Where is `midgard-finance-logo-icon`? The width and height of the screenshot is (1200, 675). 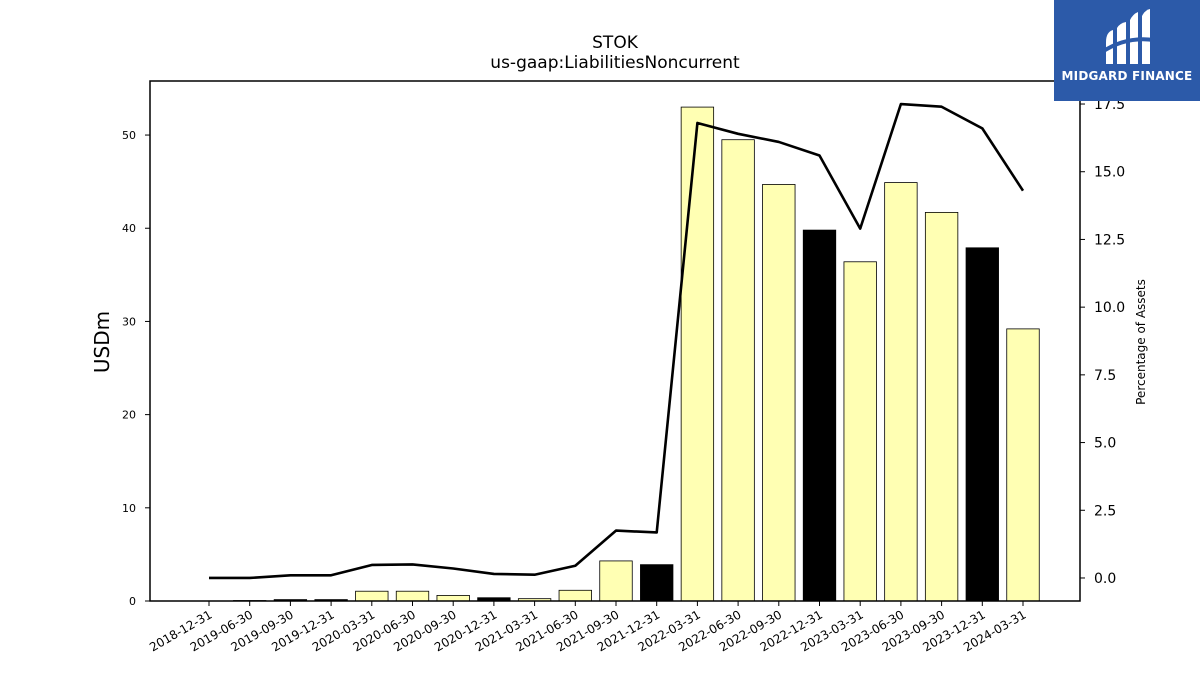
midgard-finance-logo-icon is located at coordinates (1127, 36).